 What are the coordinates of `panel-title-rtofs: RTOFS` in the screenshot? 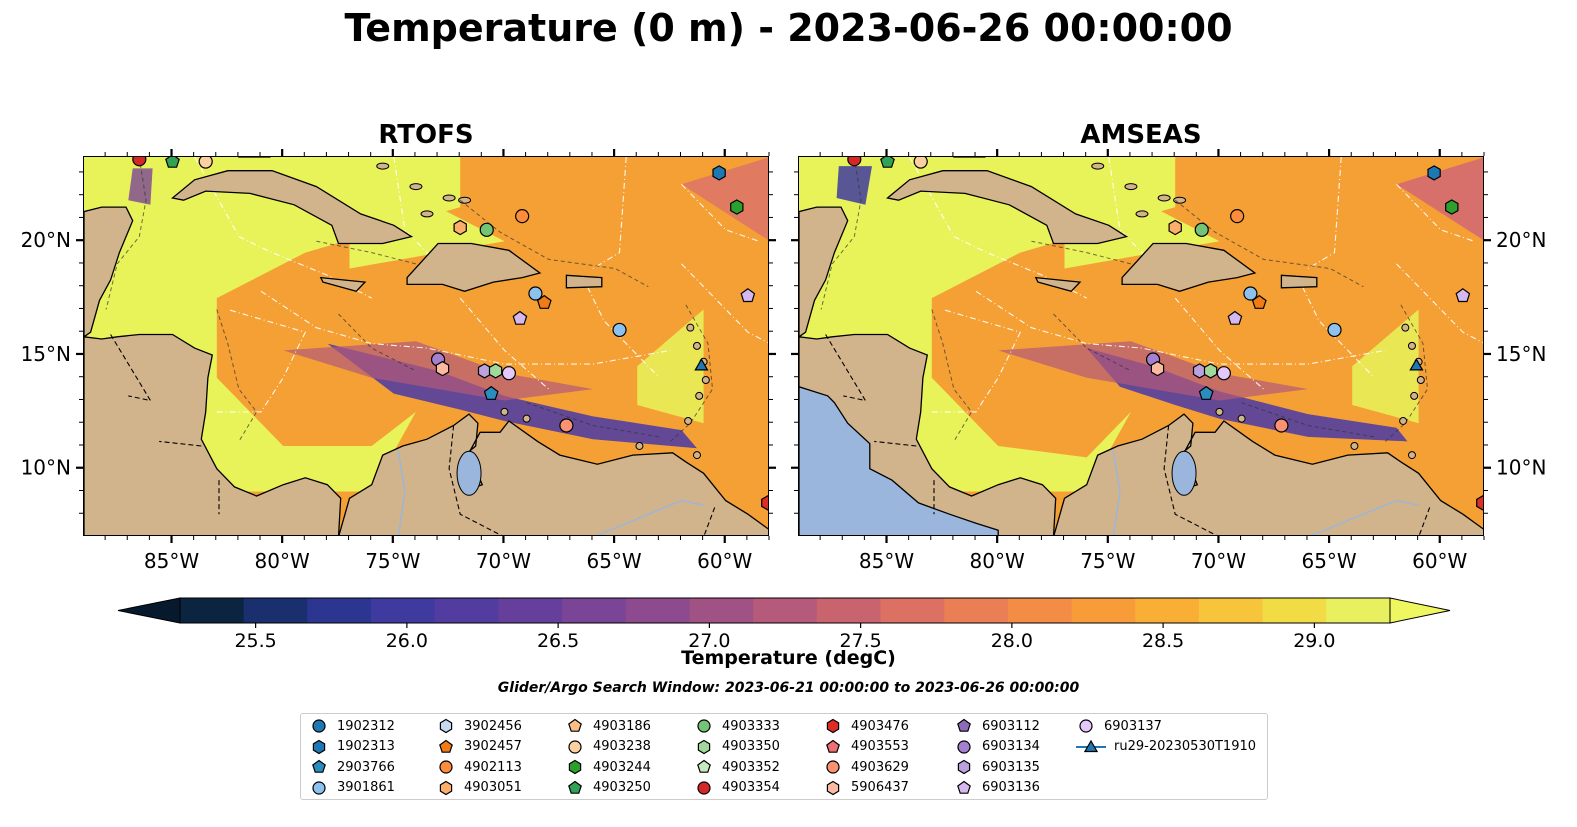 It's located at (426, 135).